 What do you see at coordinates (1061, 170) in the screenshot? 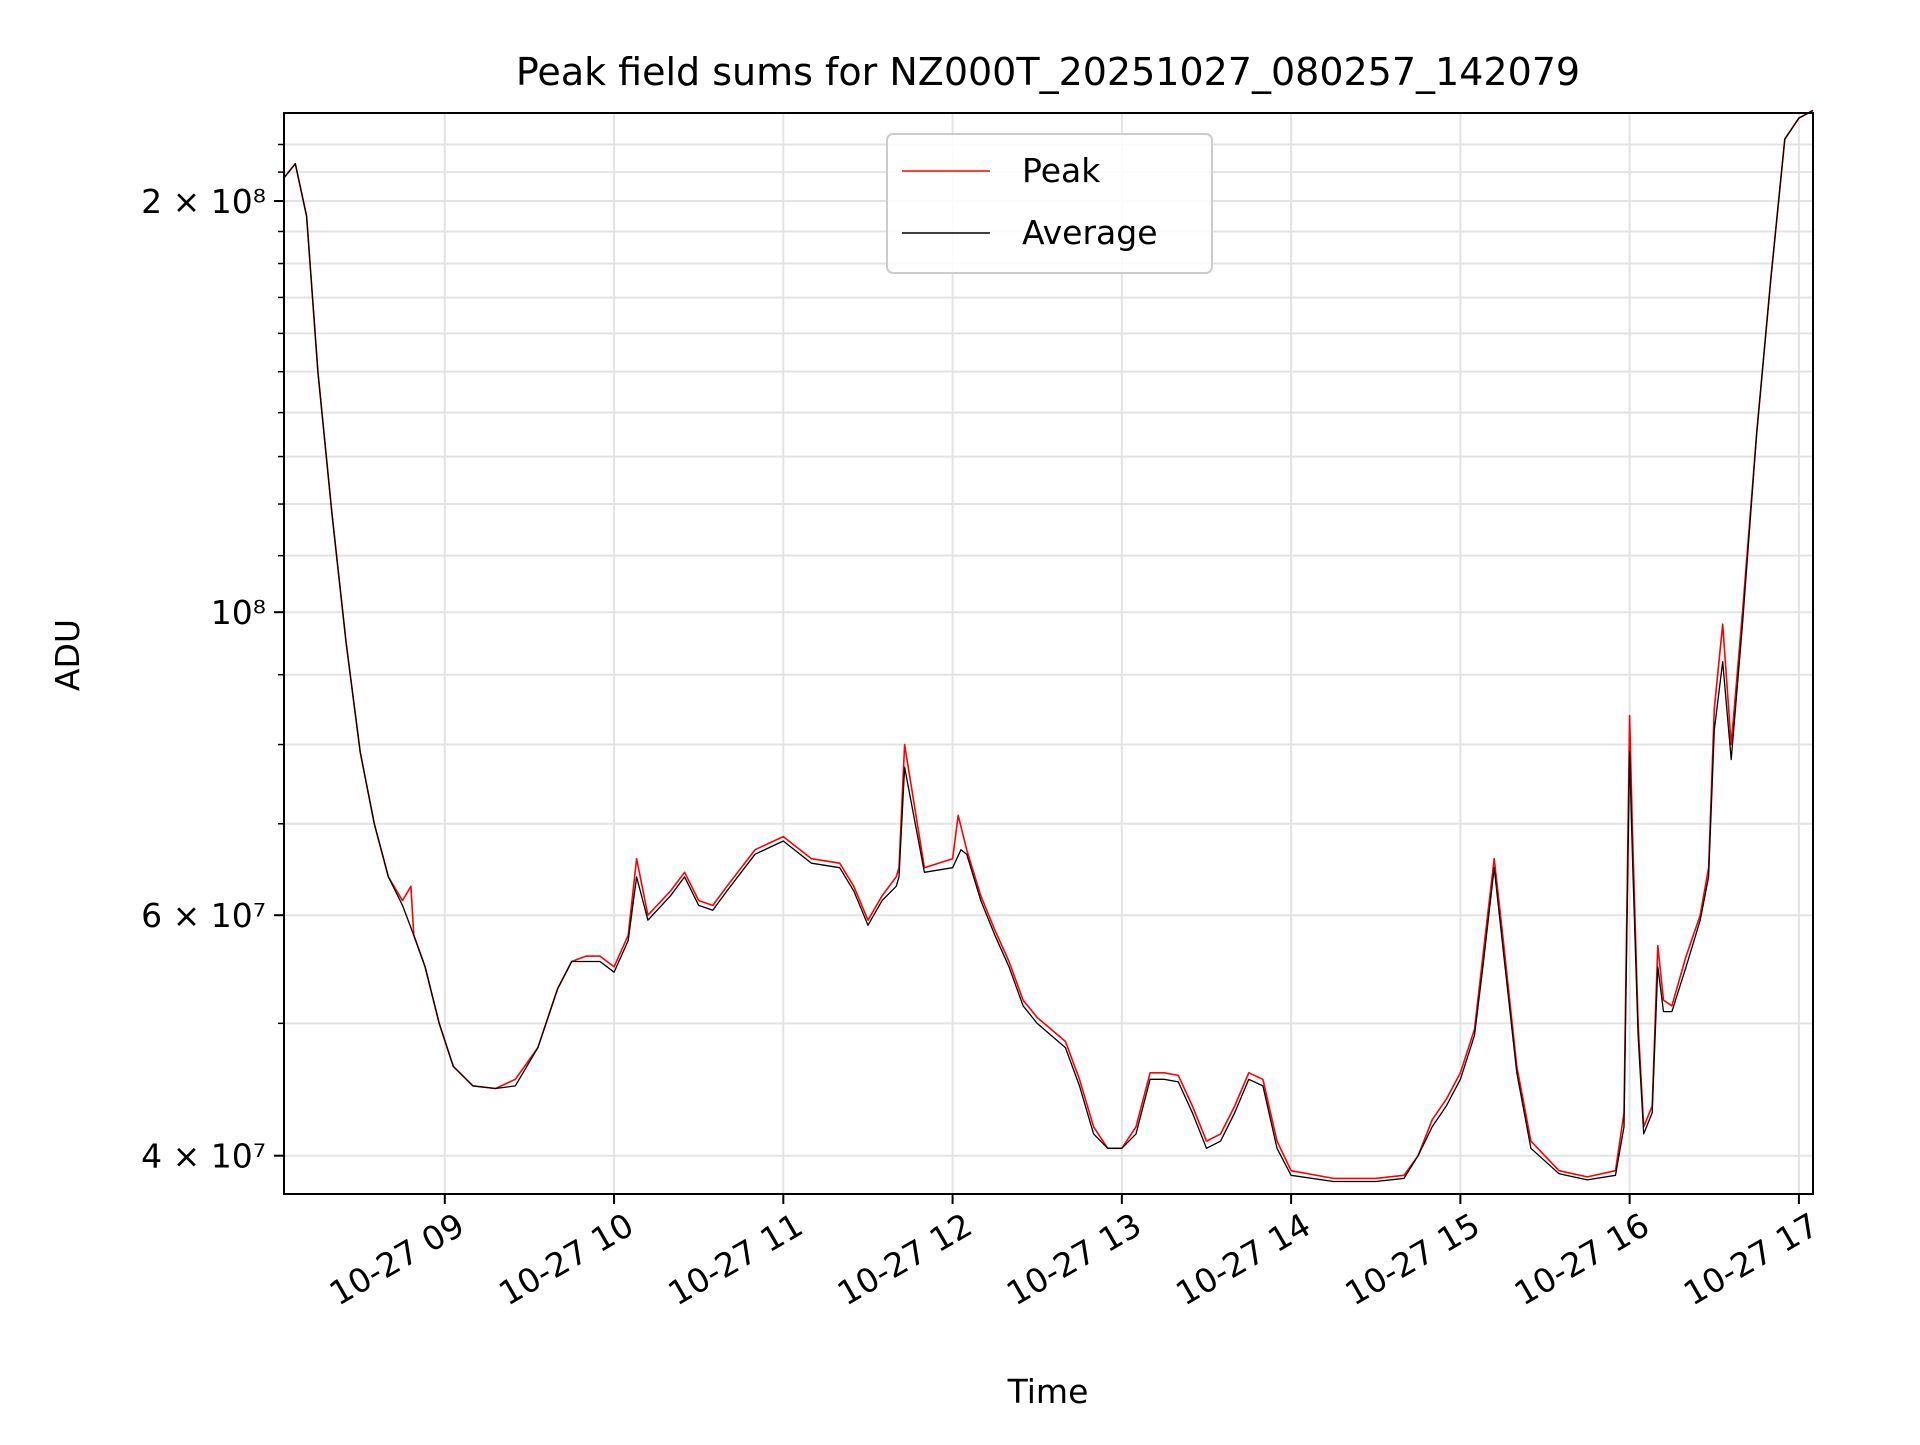
I see `legend-label-peak: Peak` at bounding box center [1061, 170].